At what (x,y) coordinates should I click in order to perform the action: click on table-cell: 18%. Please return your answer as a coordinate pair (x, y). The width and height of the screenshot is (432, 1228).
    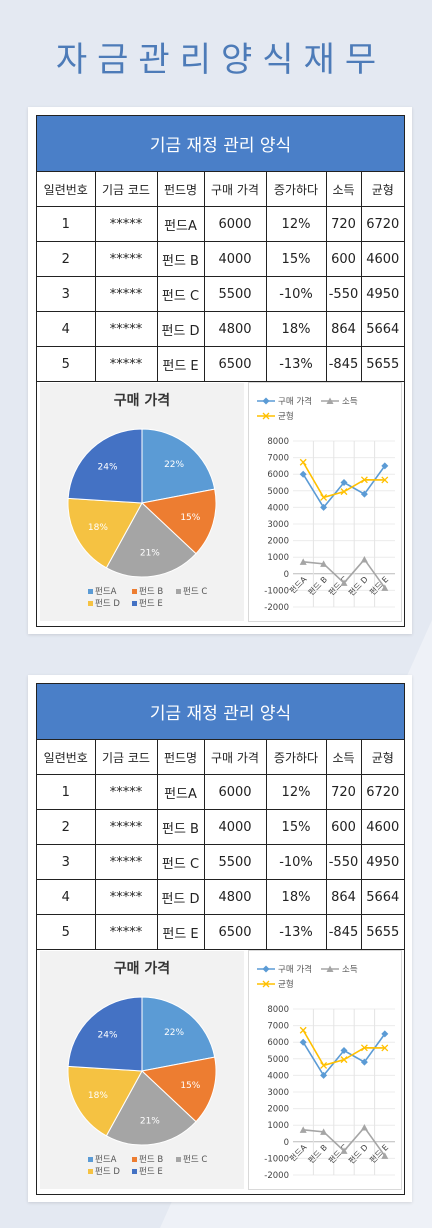
    Looking at the image, I should click on (296, 329).